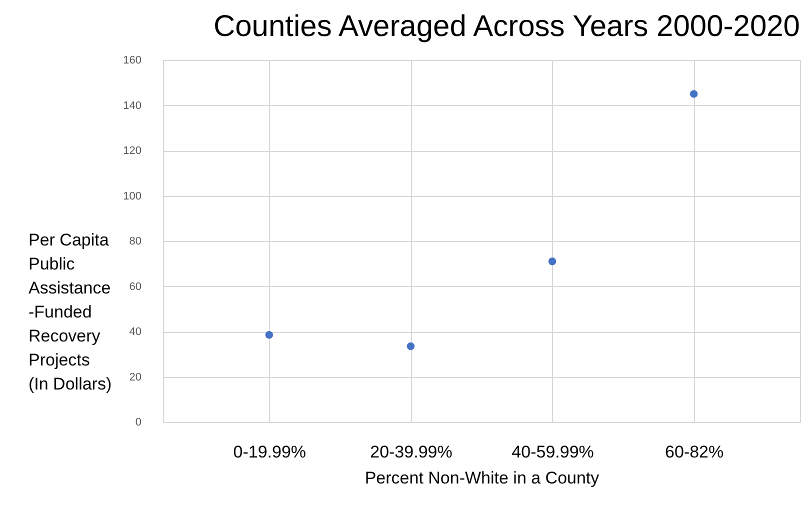 The image size is (803, 510). What do you see at coordinates (553, 452) in the screenshot?
I see `x-tick-label: 40-59.99%` at bounding box center [553, 452].